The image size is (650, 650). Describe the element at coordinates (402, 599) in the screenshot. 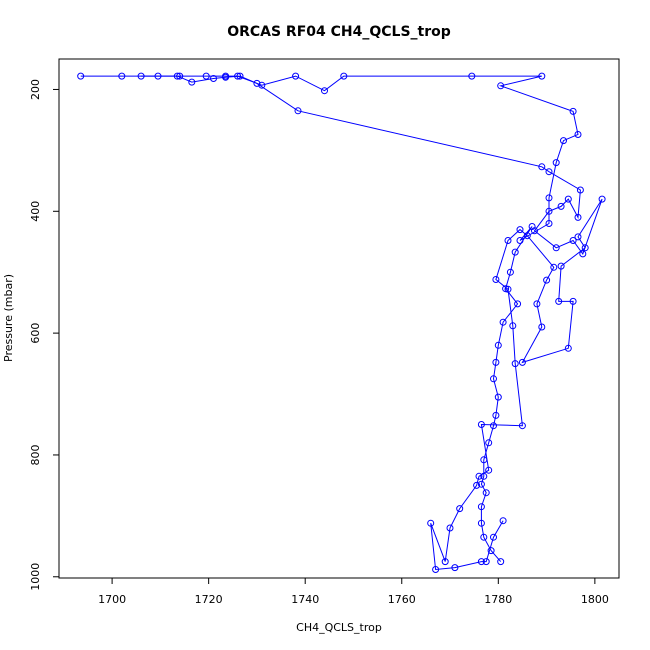

I see `x-tick-label: 1760` at that location.